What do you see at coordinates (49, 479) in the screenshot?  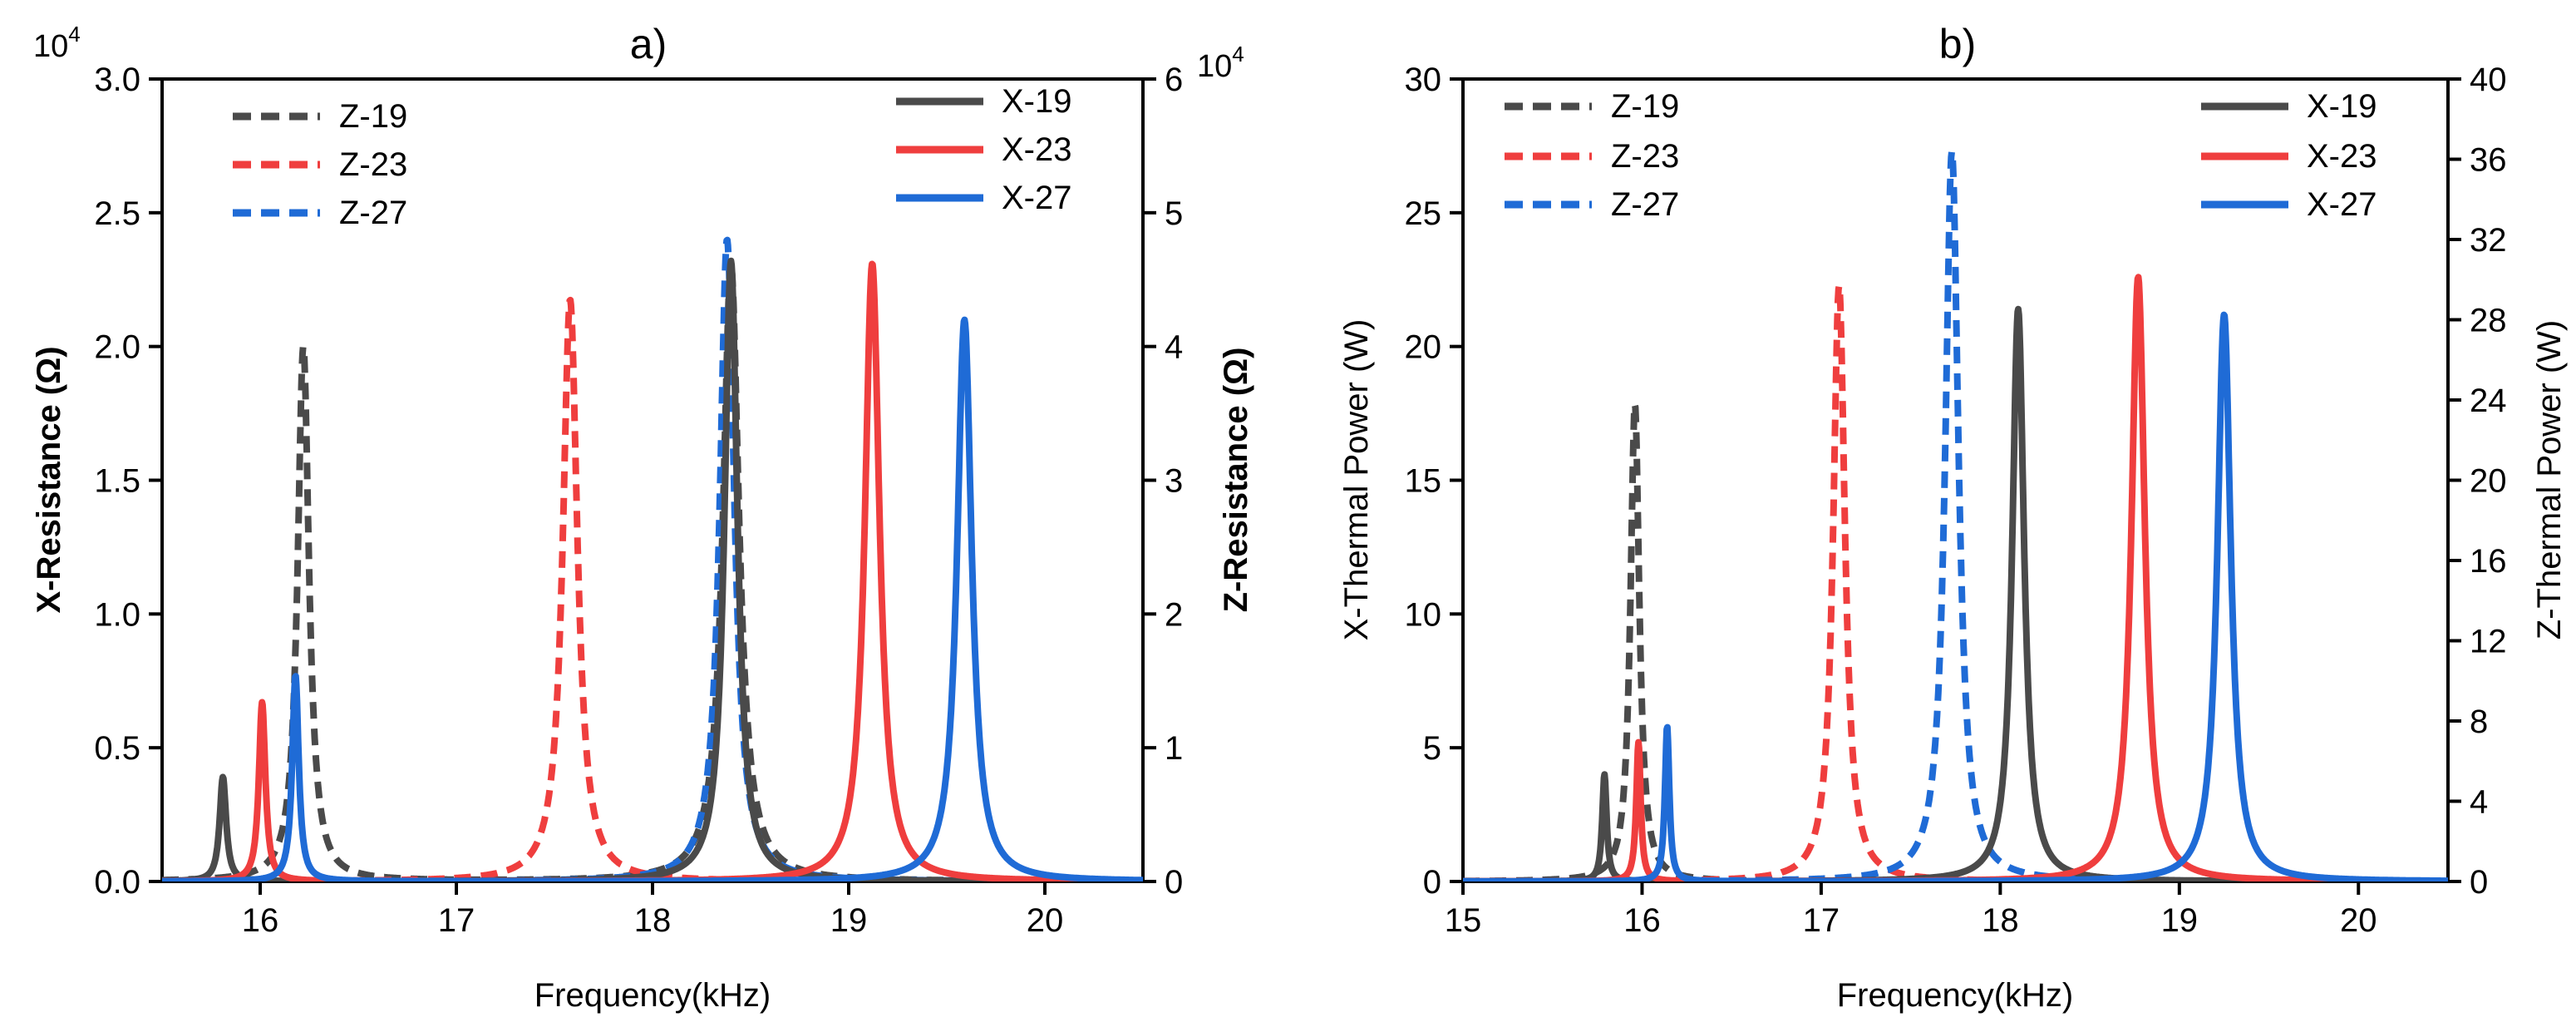 I see `y-axis-label-a: X-Resistance (Ω)` at bounding box center [49, 479].